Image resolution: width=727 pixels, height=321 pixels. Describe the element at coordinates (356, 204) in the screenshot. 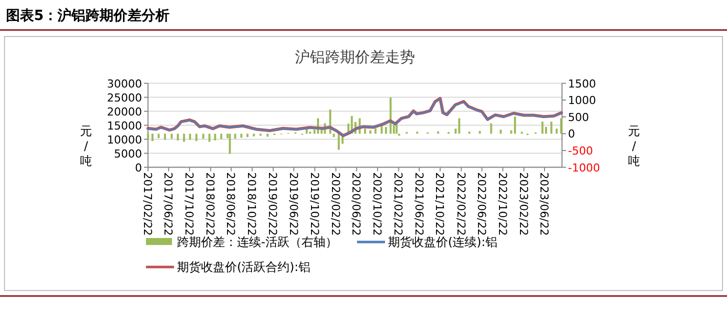

I see `x-tick-label: 2020/06/22` at that location.